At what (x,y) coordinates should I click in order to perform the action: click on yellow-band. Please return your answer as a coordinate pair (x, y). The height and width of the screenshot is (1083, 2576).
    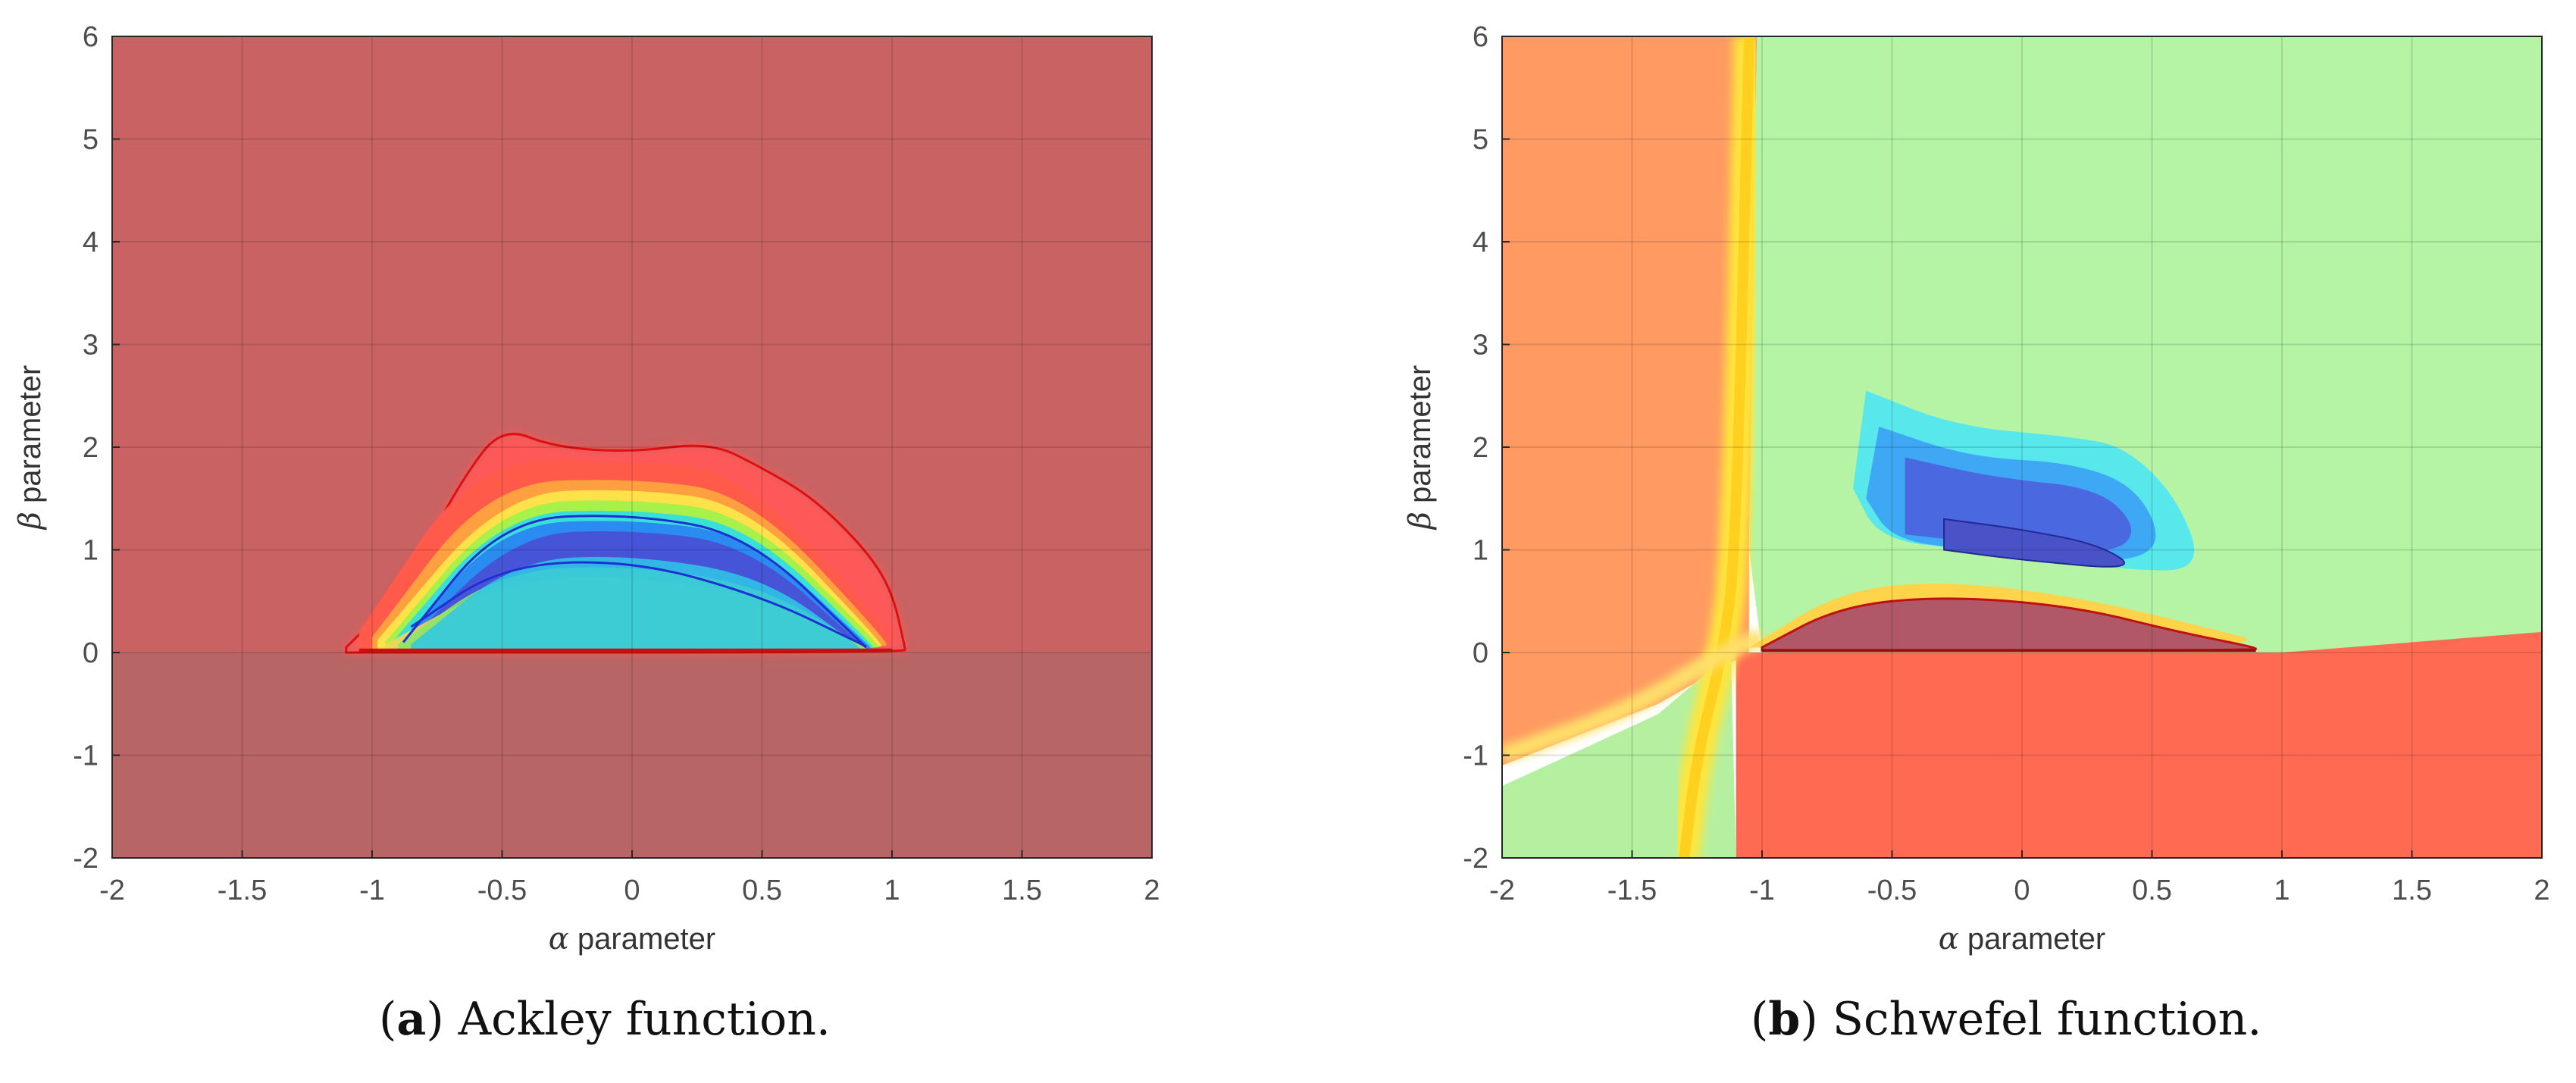
    Looking at the image, I should click on (1717, 447).